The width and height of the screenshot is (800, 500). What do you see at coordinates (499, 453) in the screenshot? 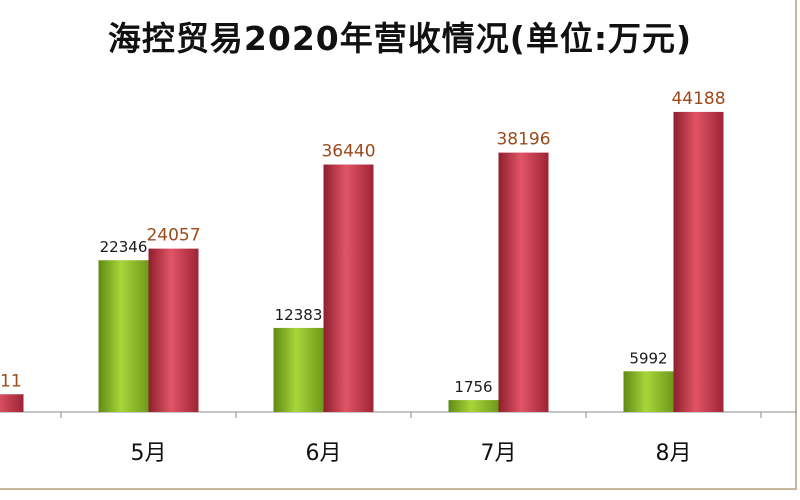
I see `category-label: 7月` at bounding box center [499, 453].